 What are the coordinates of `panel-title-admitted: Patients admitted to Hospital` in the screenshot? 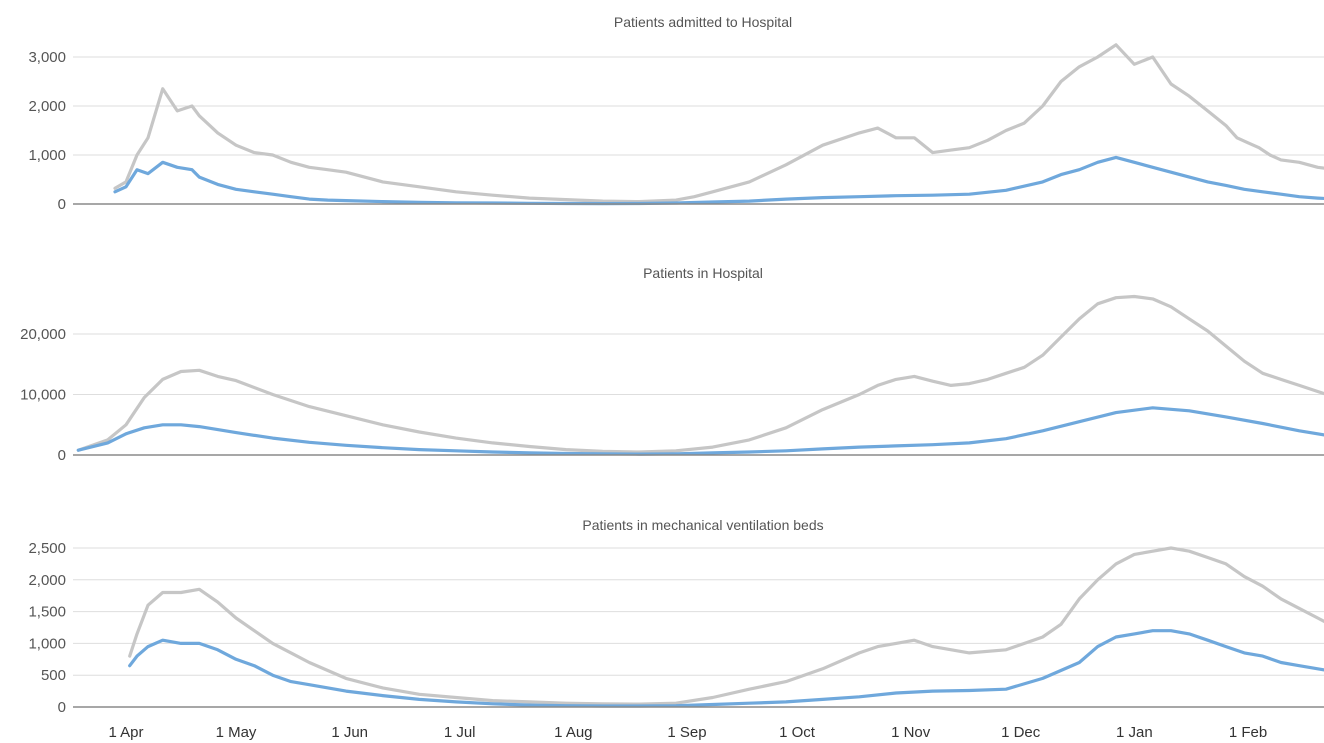 It's located at (703, 22).